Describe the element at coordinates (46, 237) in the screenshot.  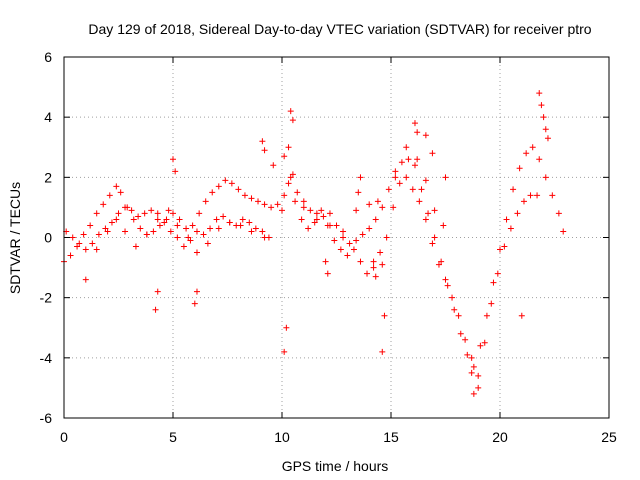
I see `y-tick-labels: -6 -4 -2 0 2 4 6` at that location.